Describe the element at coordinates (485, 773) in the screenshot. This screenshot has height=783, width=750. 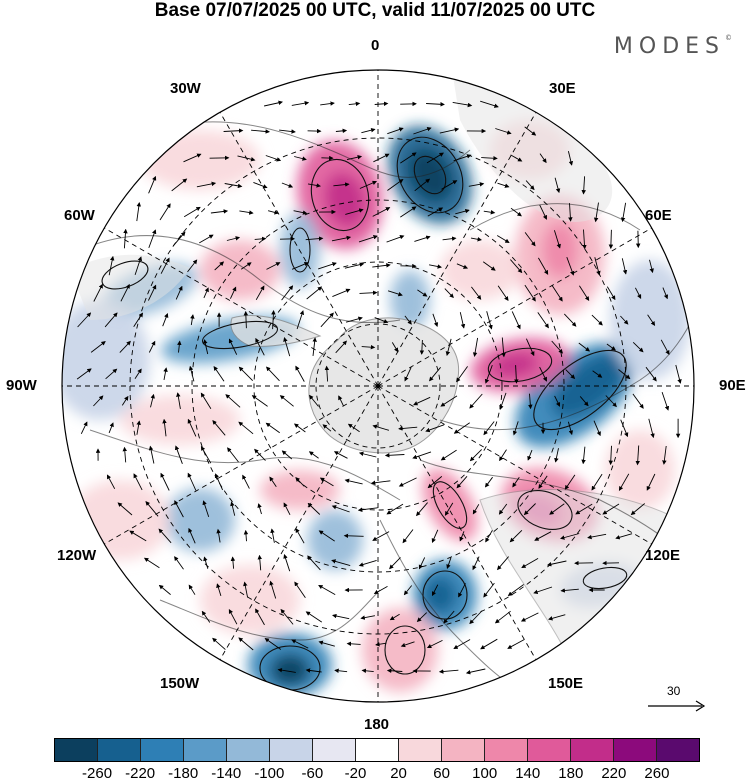
I see `colorbar-tick-label: 100` at that location.